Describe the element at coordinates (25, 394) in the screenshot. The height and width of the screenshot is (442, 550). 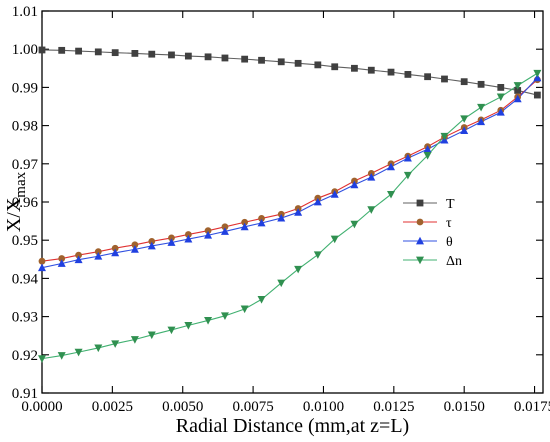
I see `y-tick-label: 0.91` at that location.